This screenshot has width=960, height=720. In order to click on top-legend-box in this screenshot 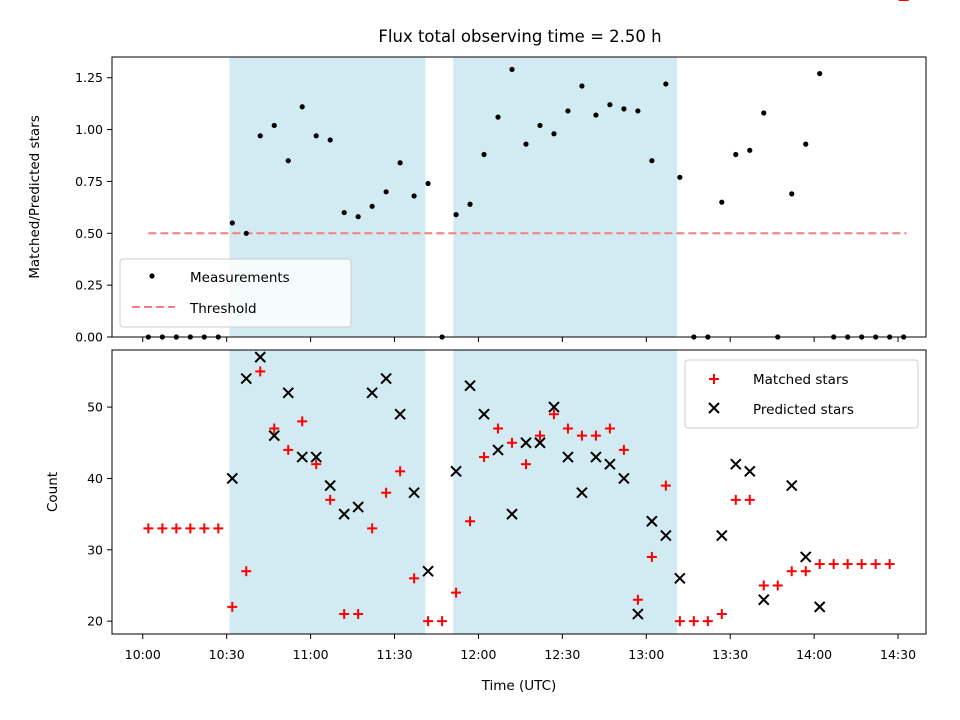, I will do `click(235, 293)`.